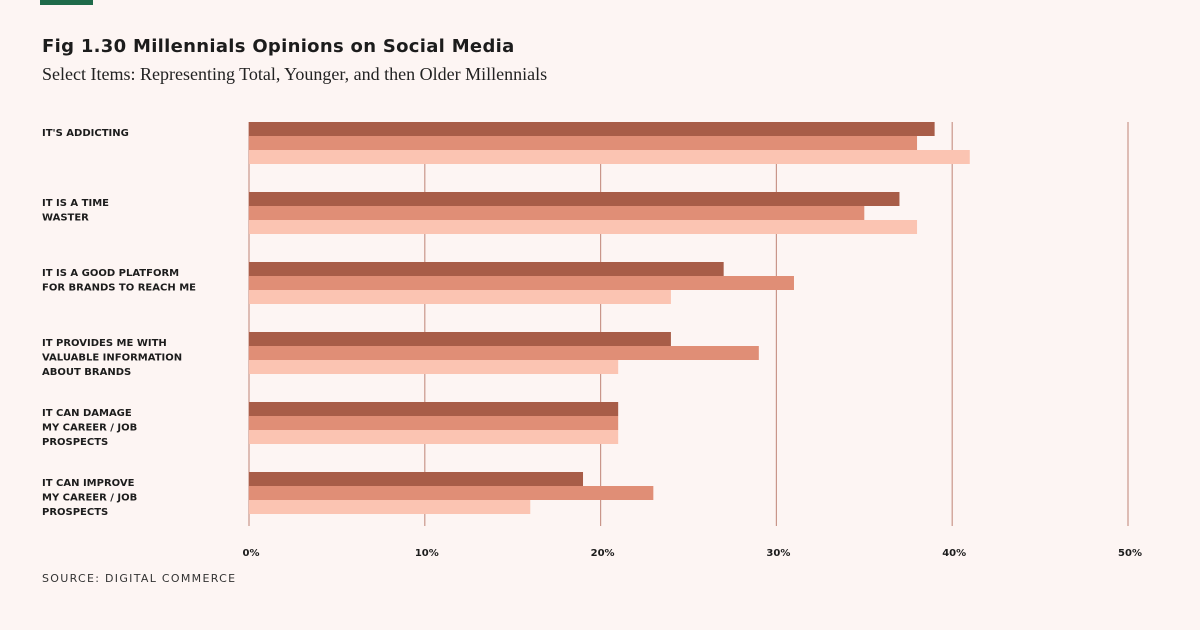 The width and height of the screenshot is (1200, 630). What do you see at coordinates (778, 553) in the screenshot?
I see `x-tick-label: 30%` at bounding box center [778, 553].